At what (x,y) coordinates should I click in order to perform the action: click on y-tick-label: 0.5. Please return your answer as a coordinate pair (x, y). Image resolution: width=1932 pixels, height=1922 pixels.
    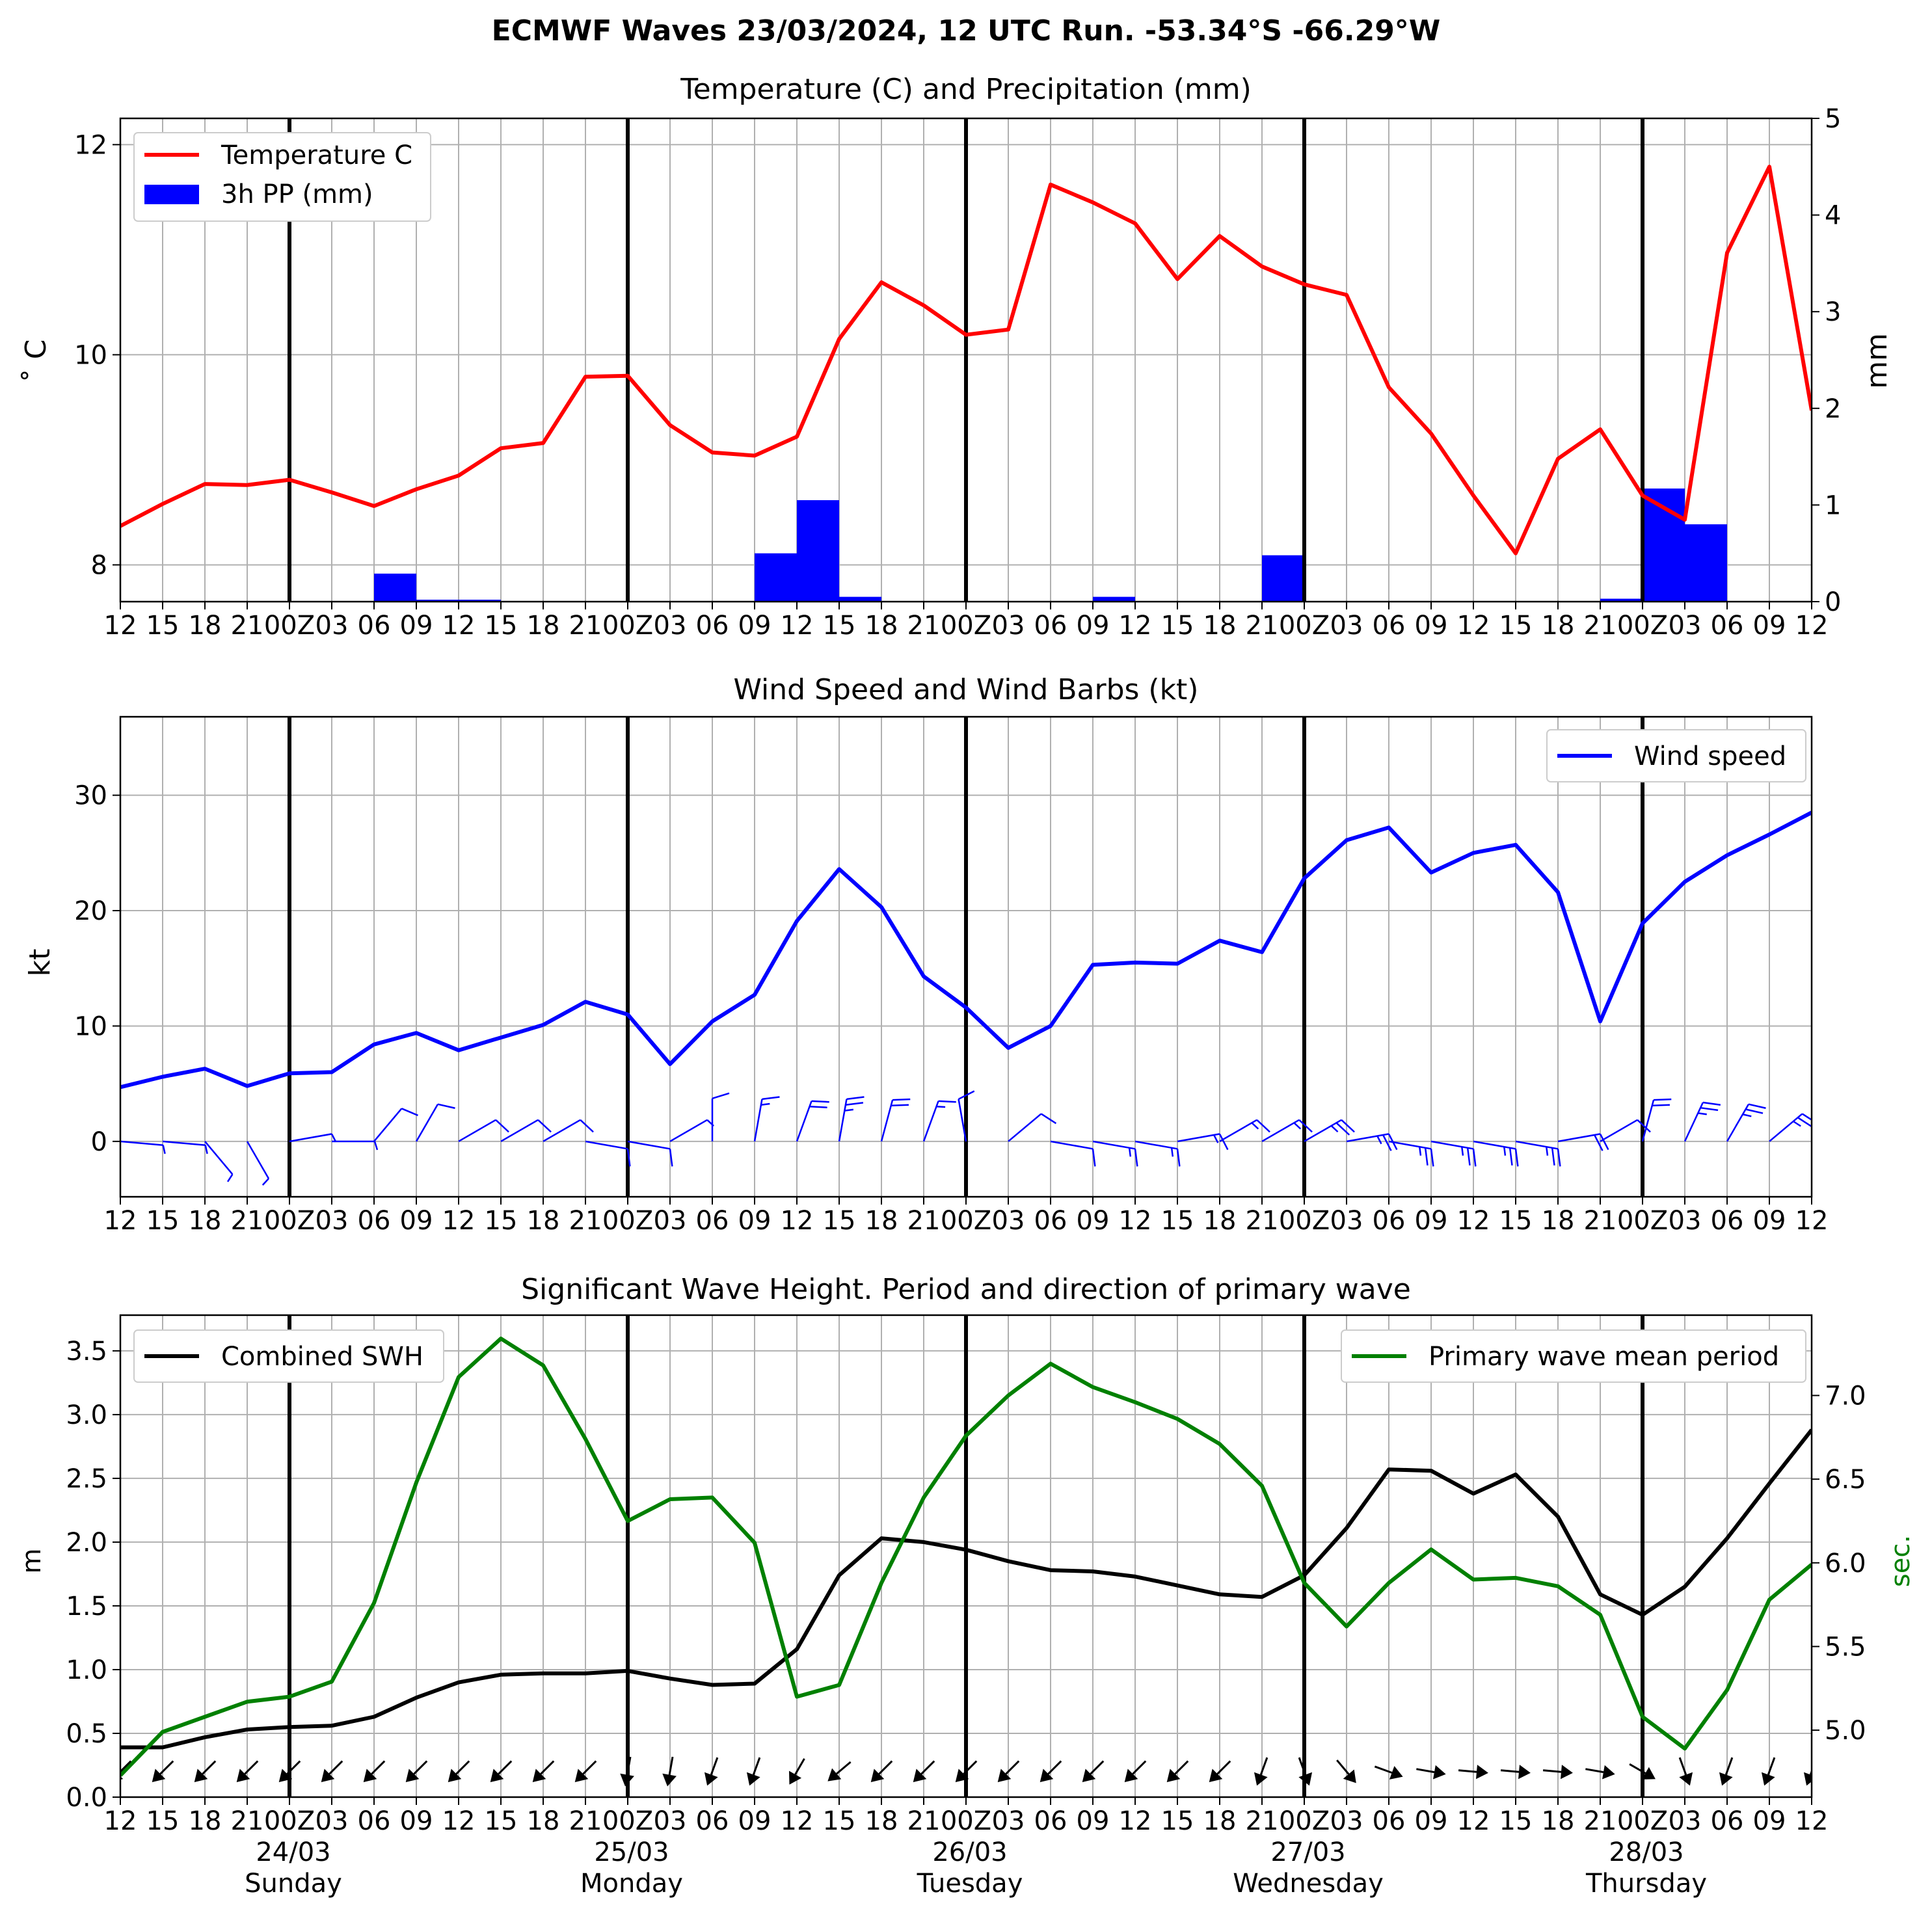
    Looking at the image, I should click on (86, 1734).